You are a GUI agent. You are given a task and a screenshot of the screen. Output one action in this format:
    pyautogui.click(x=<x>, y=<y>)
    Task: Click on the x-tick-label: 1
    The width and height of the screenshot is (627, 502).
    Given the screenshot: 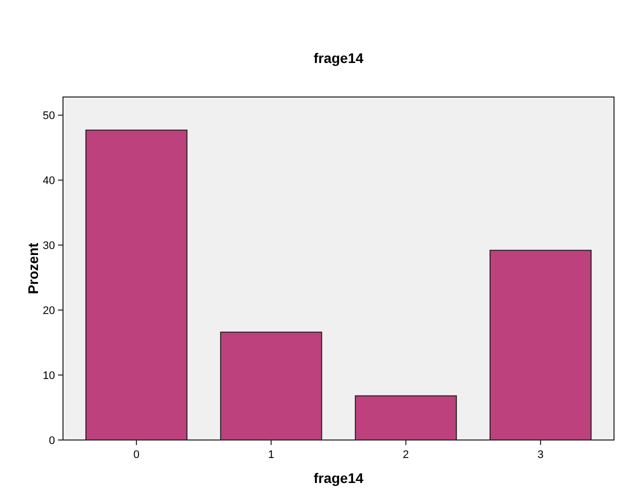 What is the action you would take?
    pyautogui.click(x=271, y=455)
    